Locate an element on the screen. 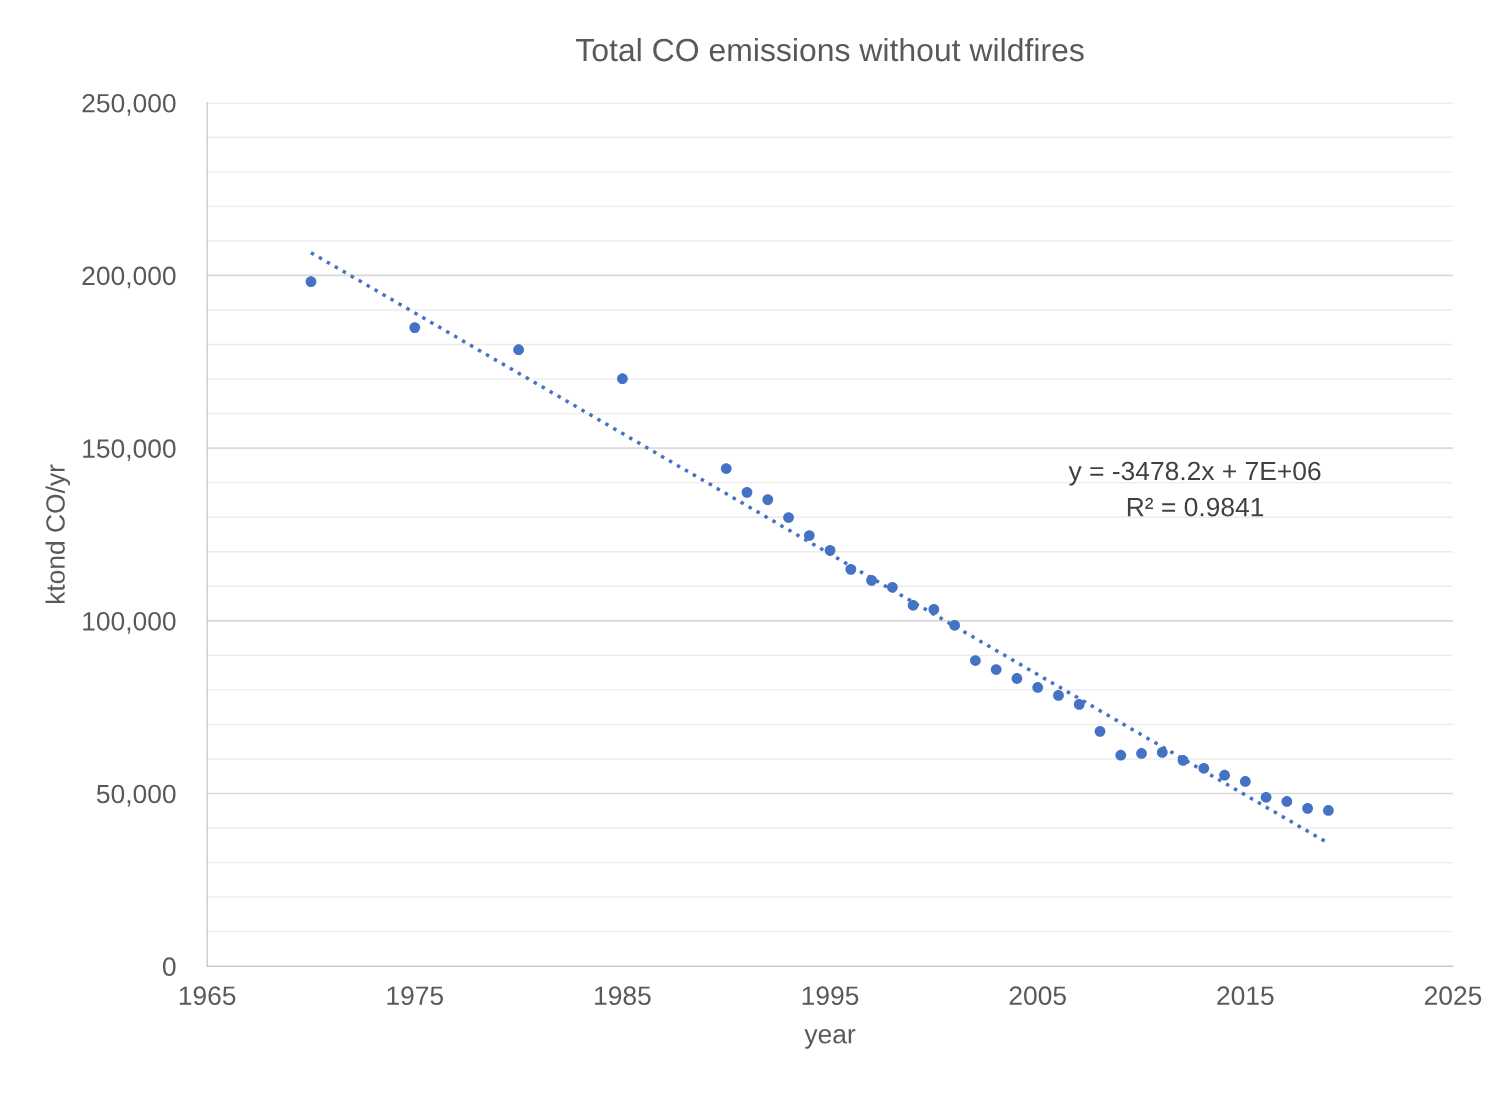  y-tick-label: 0 is located at coordinates (169, 967).